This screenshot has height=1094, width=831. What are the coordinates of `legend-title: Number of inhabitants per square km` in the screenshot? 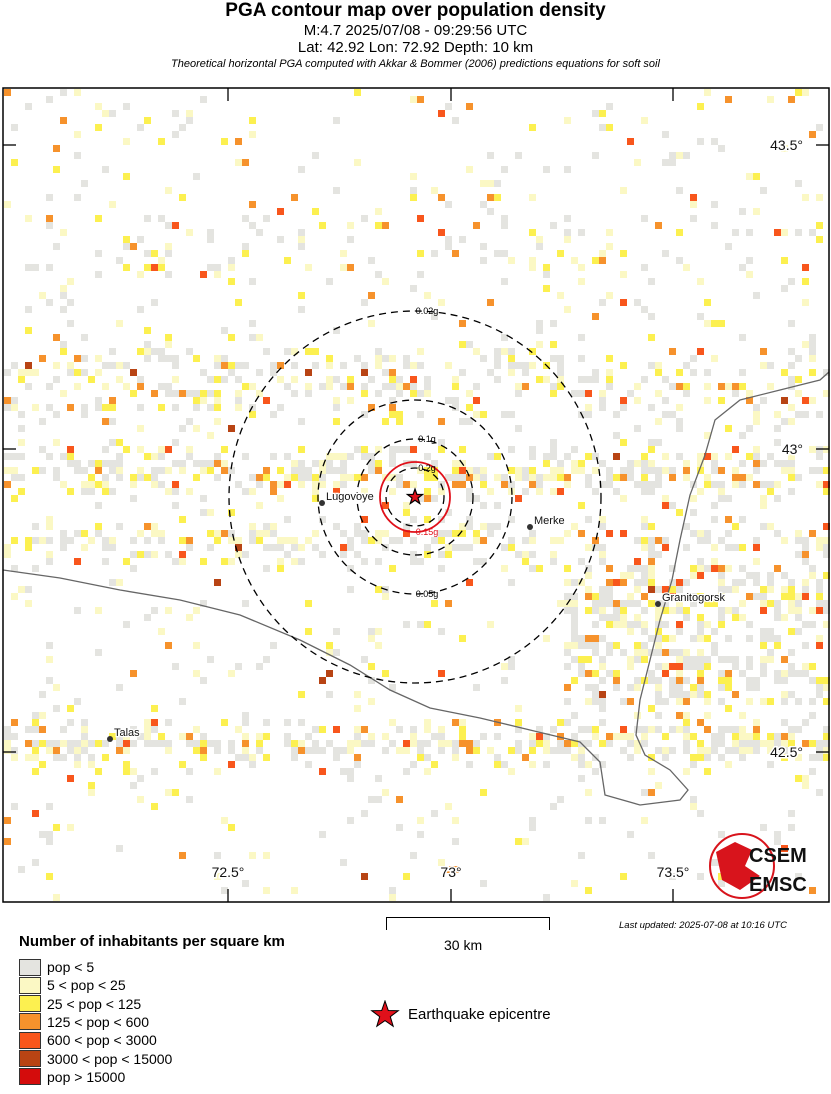 It's located at (152, 941).